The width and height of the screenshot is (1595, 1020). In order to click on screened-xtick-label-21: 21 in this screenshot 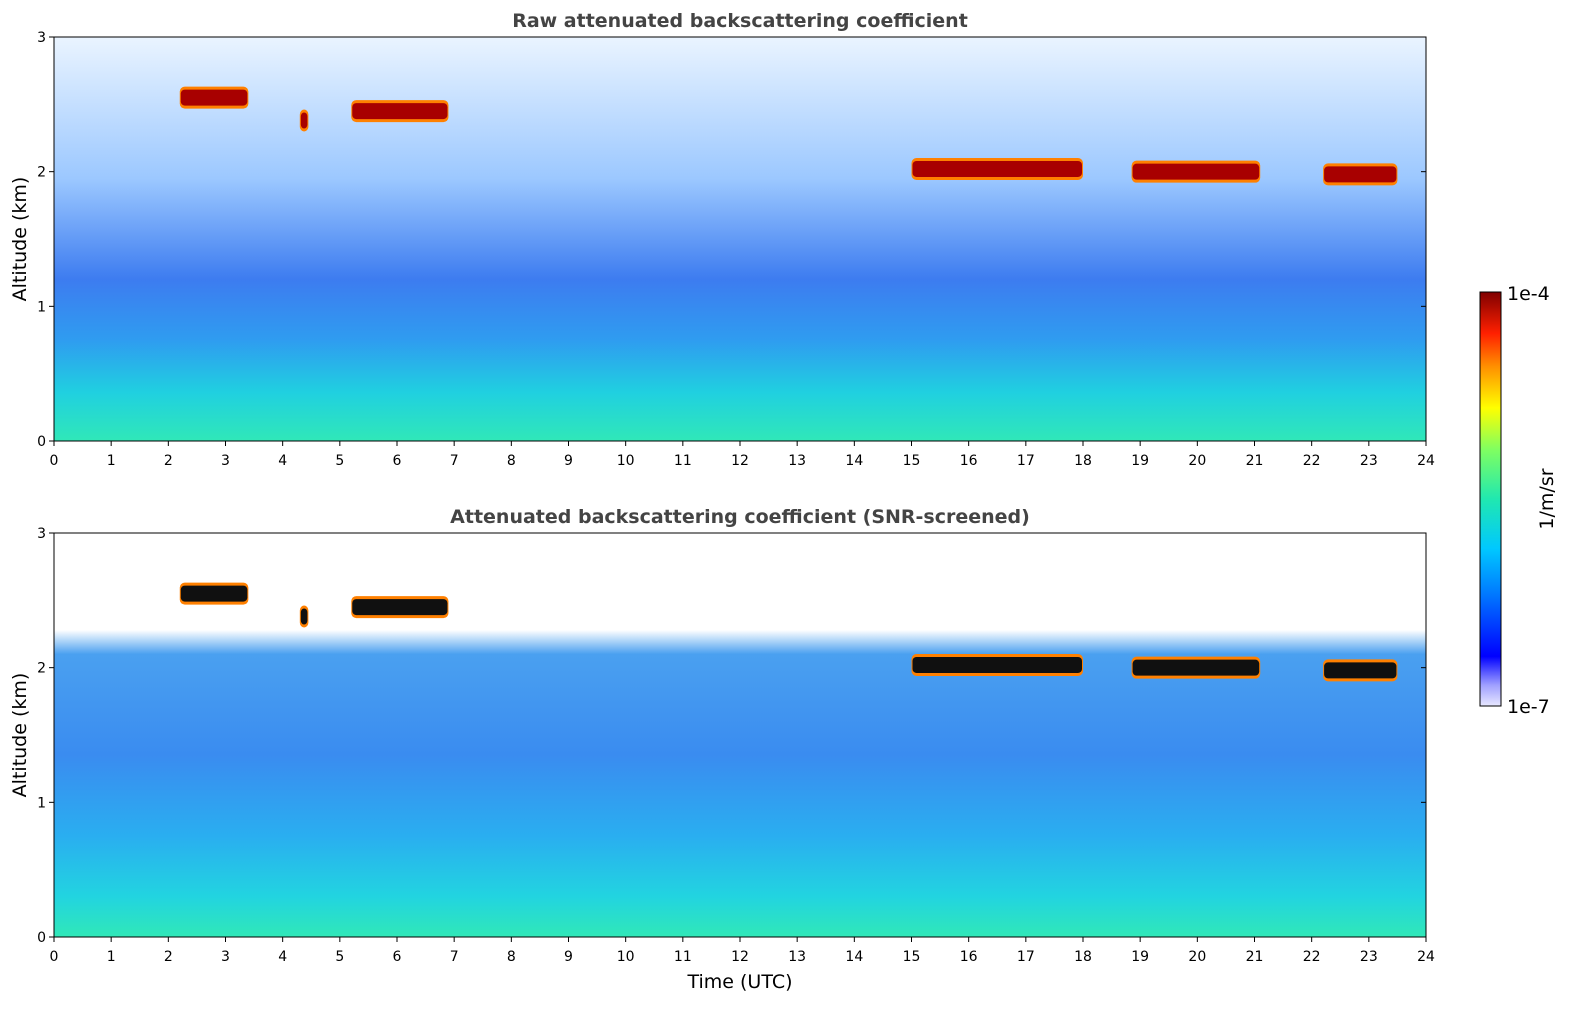, I will do `click(1255, 957)`.